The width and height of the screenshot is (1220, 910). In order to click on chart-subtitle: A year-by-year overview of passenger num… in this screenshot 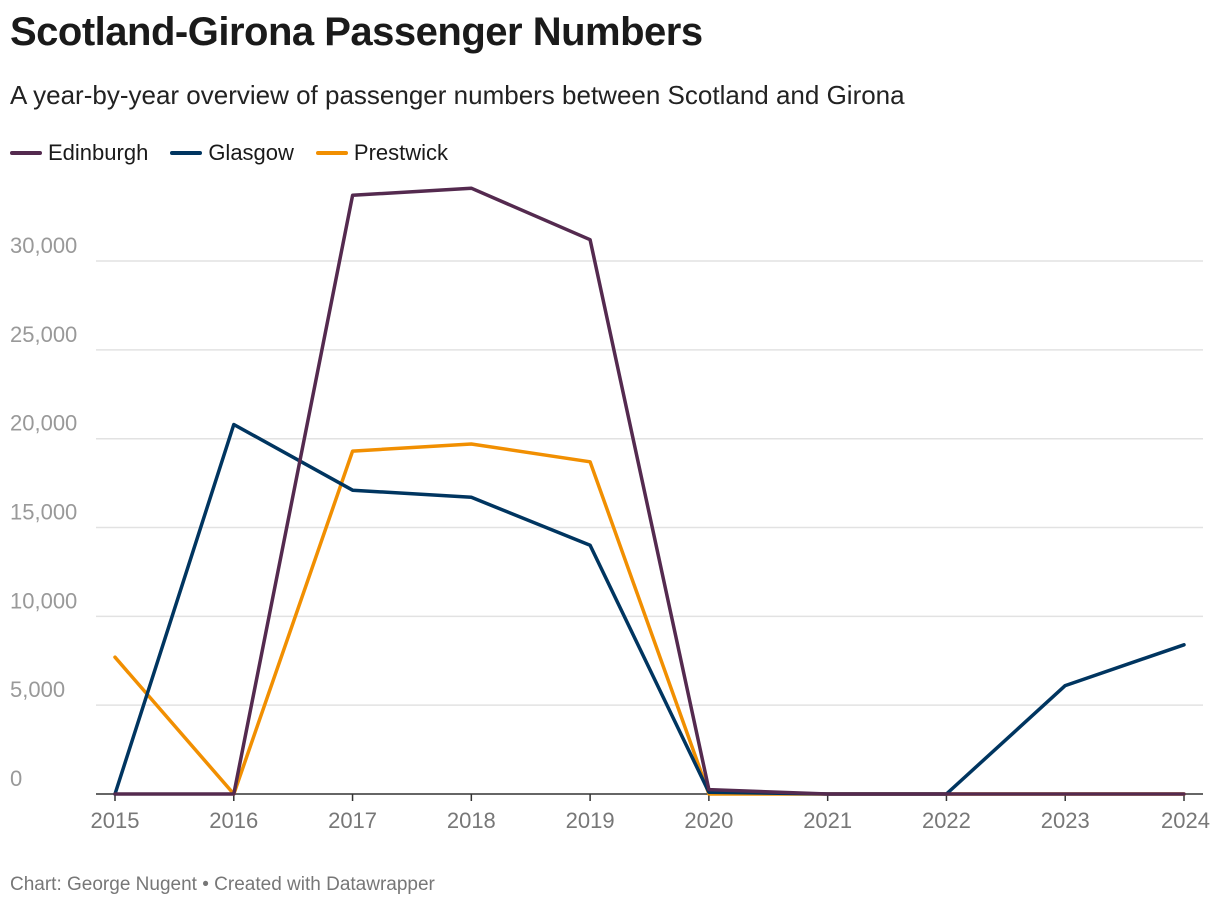, I will do `click(457, 95)`.